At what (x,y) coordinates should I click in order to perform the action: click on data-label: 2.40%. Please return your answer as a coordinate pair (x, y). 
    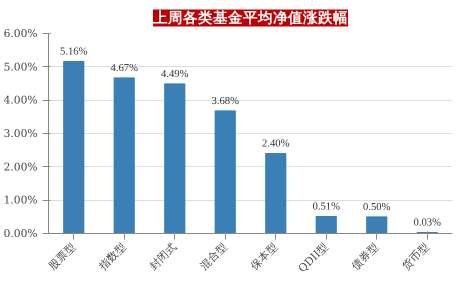
    Looking at the image, I should click on (276, 144).